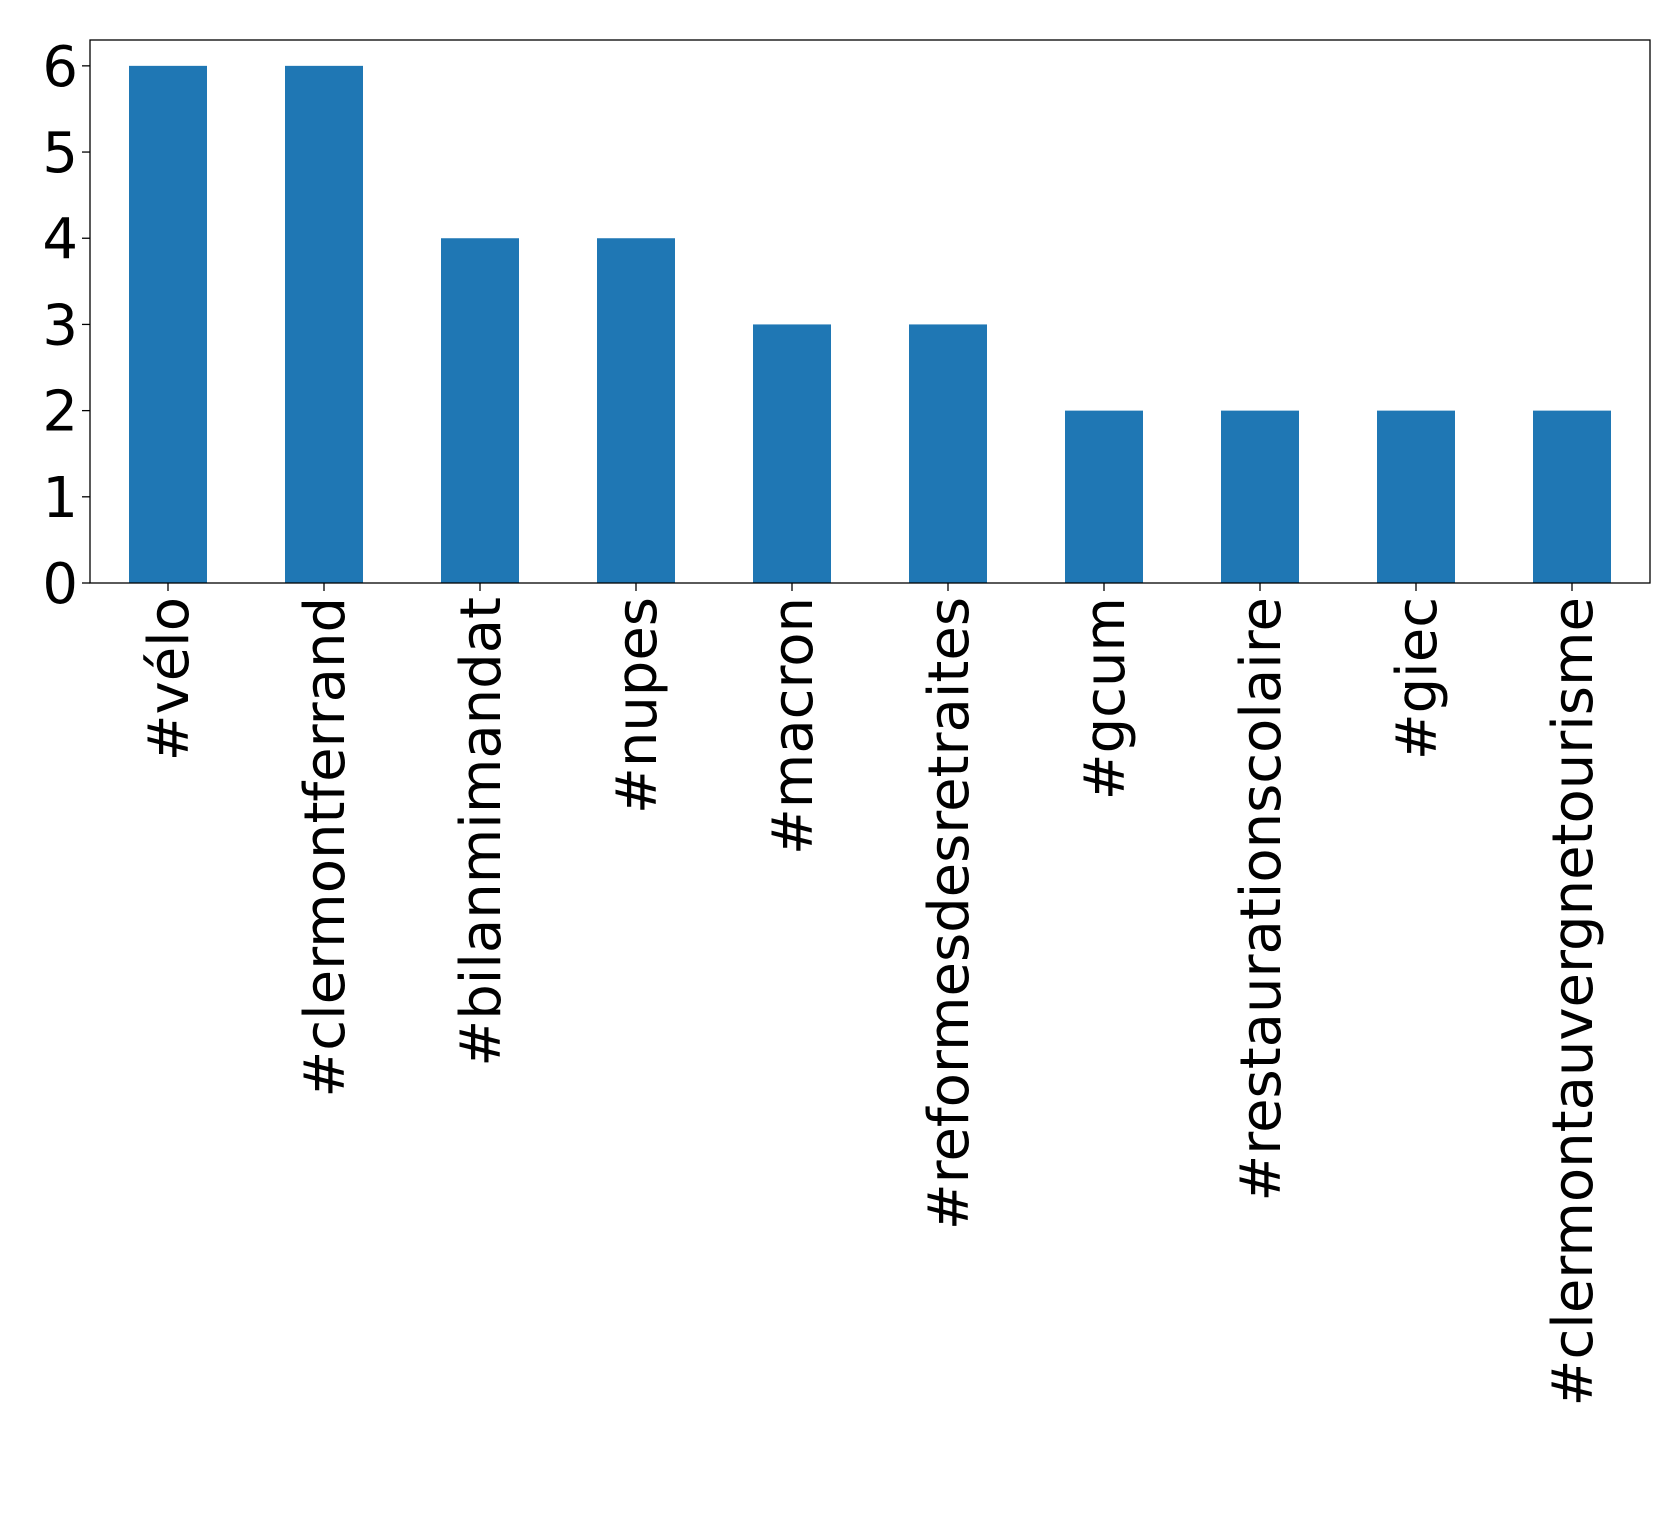 The width and height of the screenshot is (1679, 1531). I want to click on y-tick-label: 0, so click(60, 584).